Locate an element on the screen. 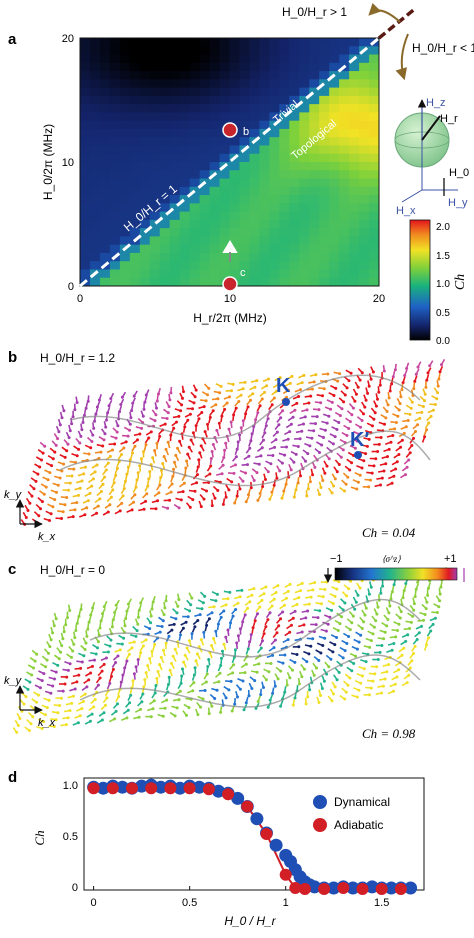 The height and width of the screenshot is (938, 474). panel-letter-a: a is located at coordinates (12, 39).